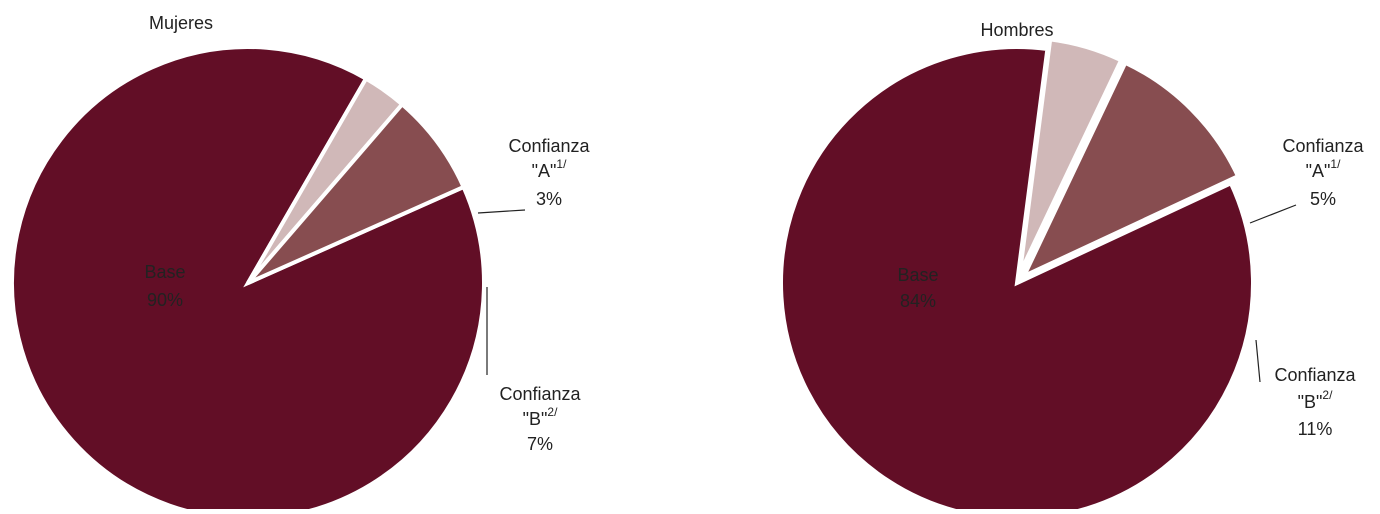 Image resolution: width=1380 pixels, height=514 pixels. I want to click on slice-value: 90%, so click(165, 300).